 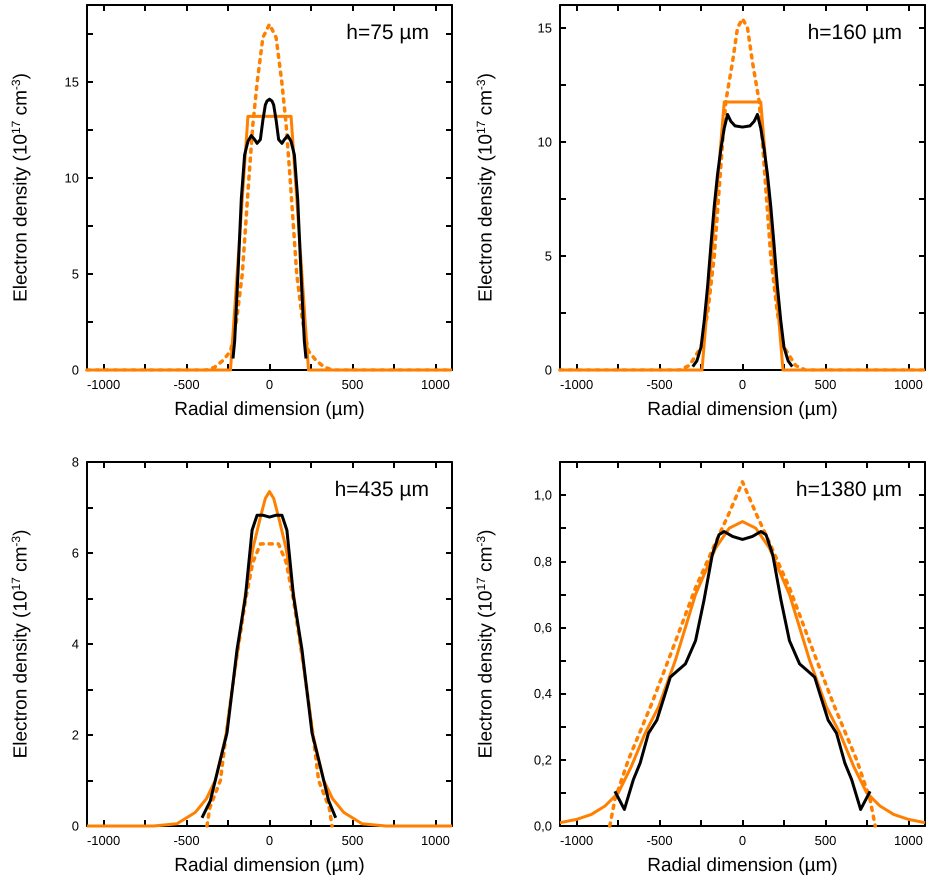 I want to click on annotation: h=160 µm, so click(x=855, y=32).